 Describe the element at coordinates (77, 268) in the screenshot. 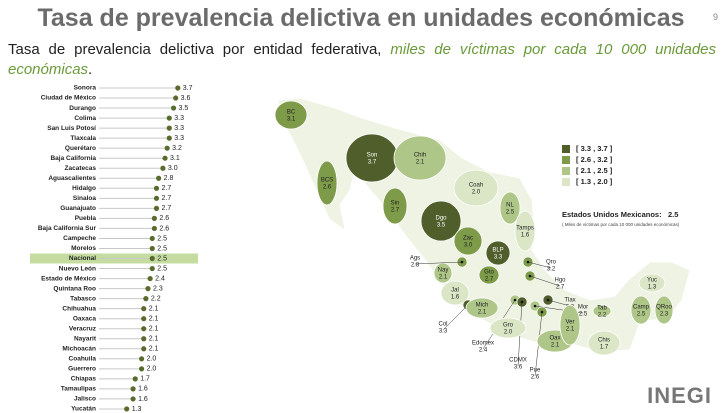

I see `category-label: Nuevo León` at that location.